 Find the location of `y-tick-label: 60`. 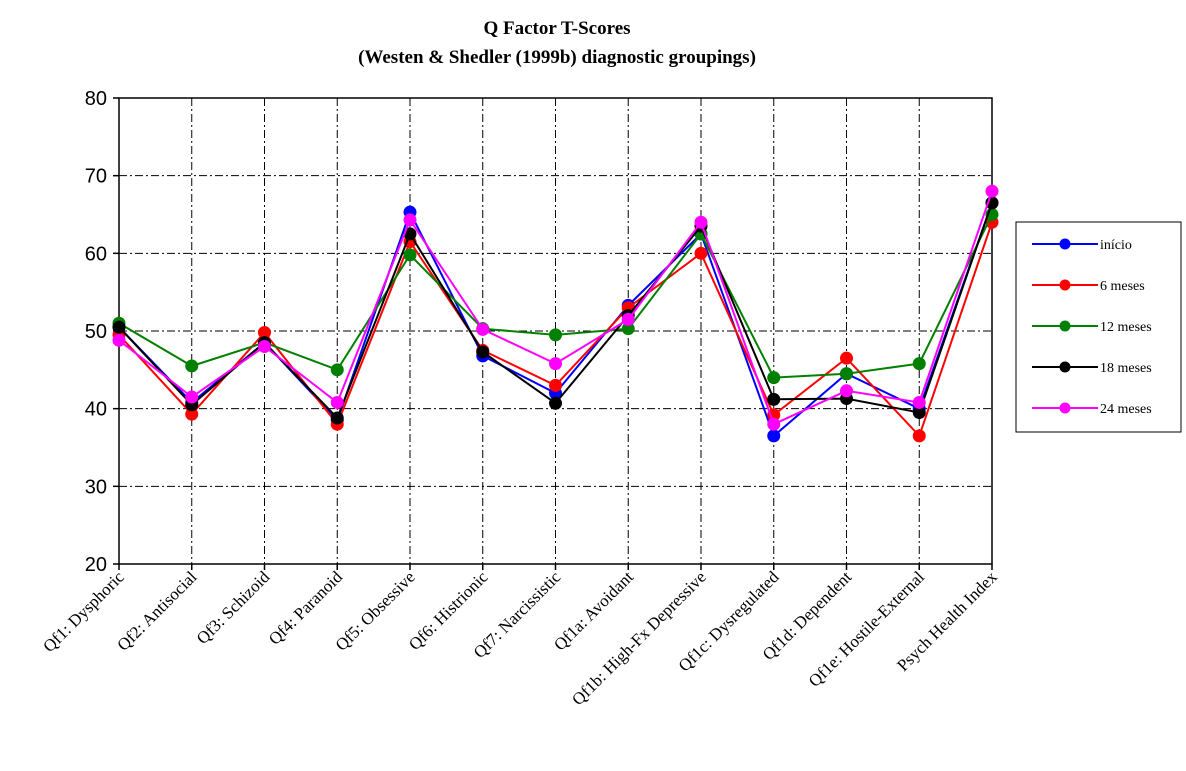

y-tick-label: 60 is located at coordinates (96, 254).